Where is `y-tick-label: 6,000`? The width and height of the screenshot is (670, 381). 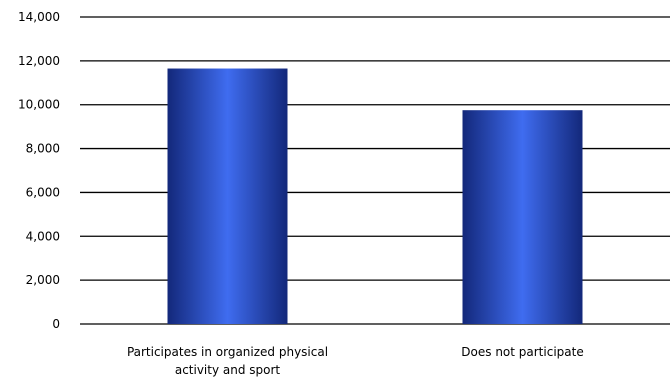
y-tick-label: 6,000 is located at coordinates (43, 192).